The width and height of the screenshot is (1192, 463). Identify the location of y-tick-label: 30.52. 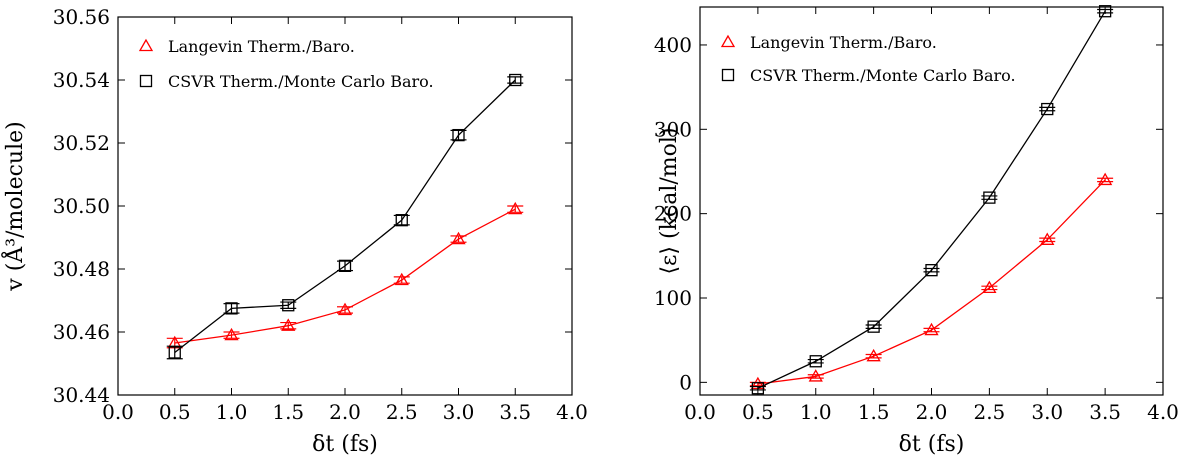
(81, 143).